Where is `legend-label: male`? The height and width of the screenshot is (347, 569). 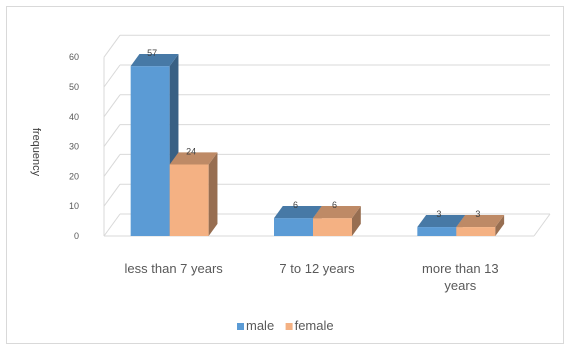
legend-label: male is located at coordinates (260, 325).